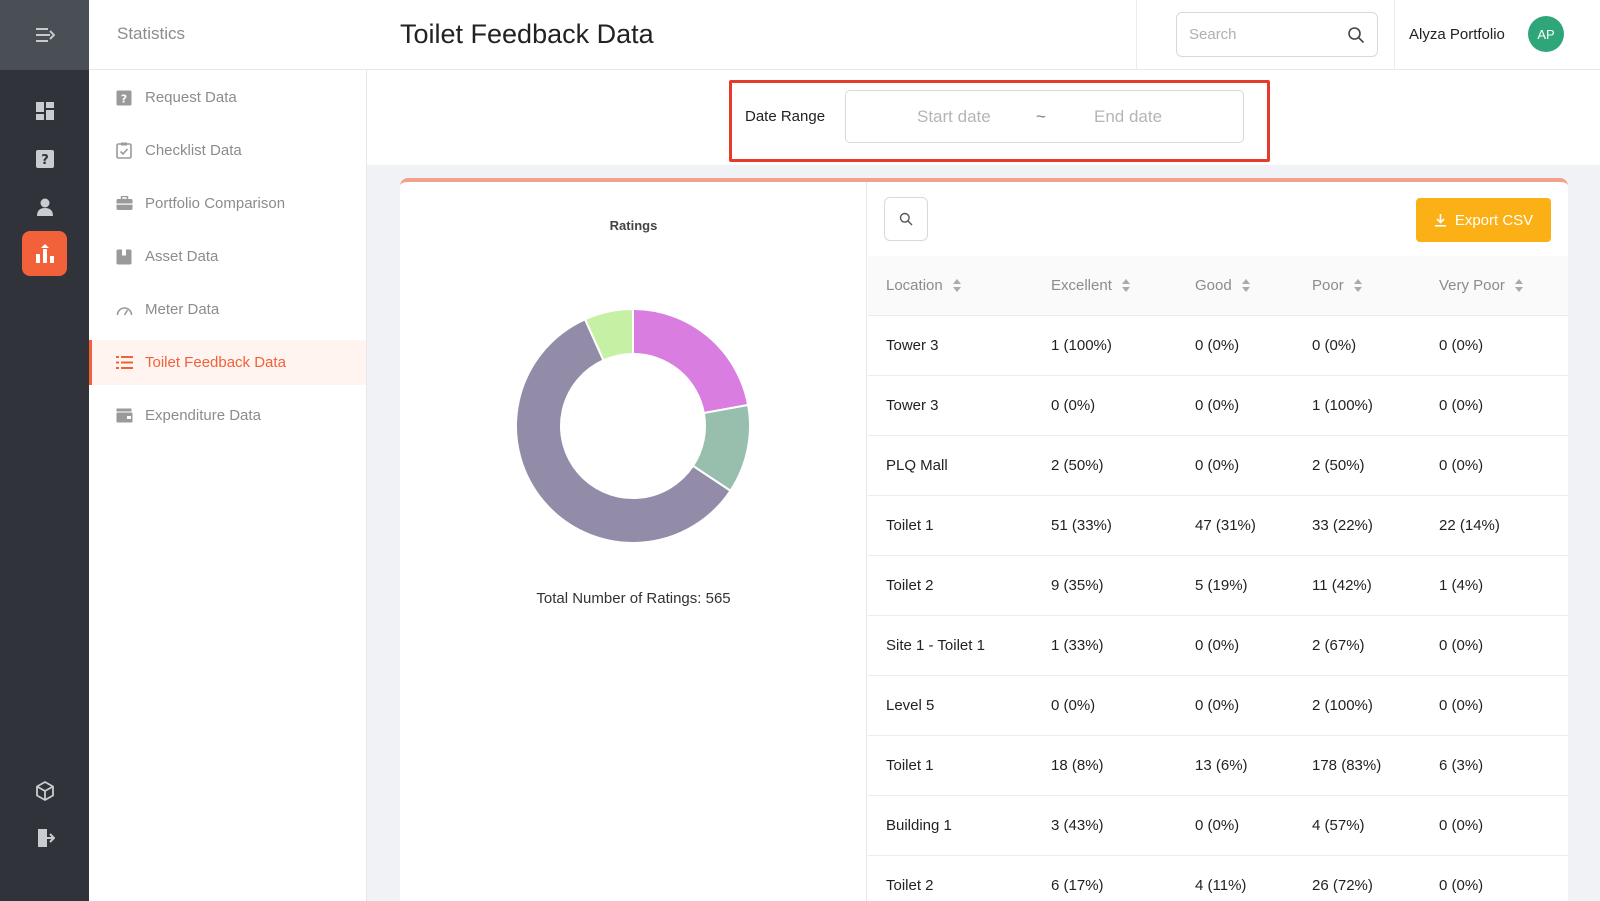 This screenshot has width=1600, height=901. I want to click on rail-dashboard-button, so click(44, 110).